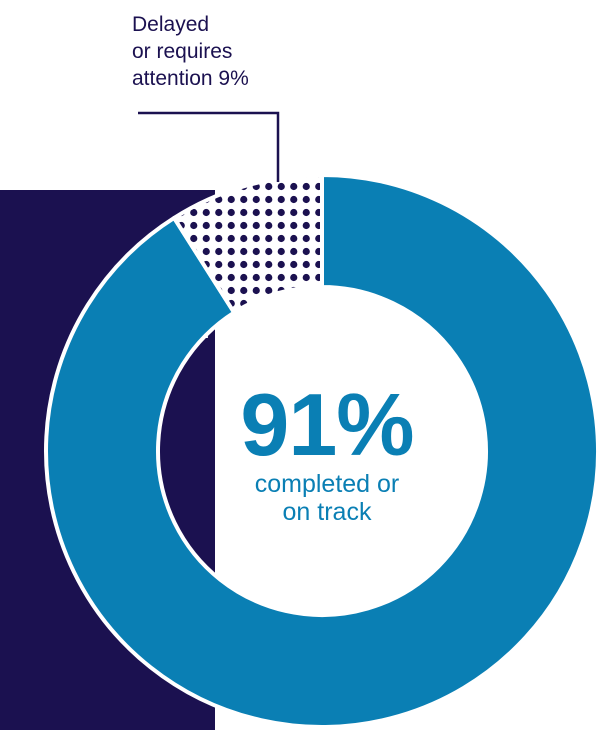 This screenshot has width=614, height=730. Describe the element at coordinates (232, 24) in the screenshot. I see `callout-line: Delayed` at that location.